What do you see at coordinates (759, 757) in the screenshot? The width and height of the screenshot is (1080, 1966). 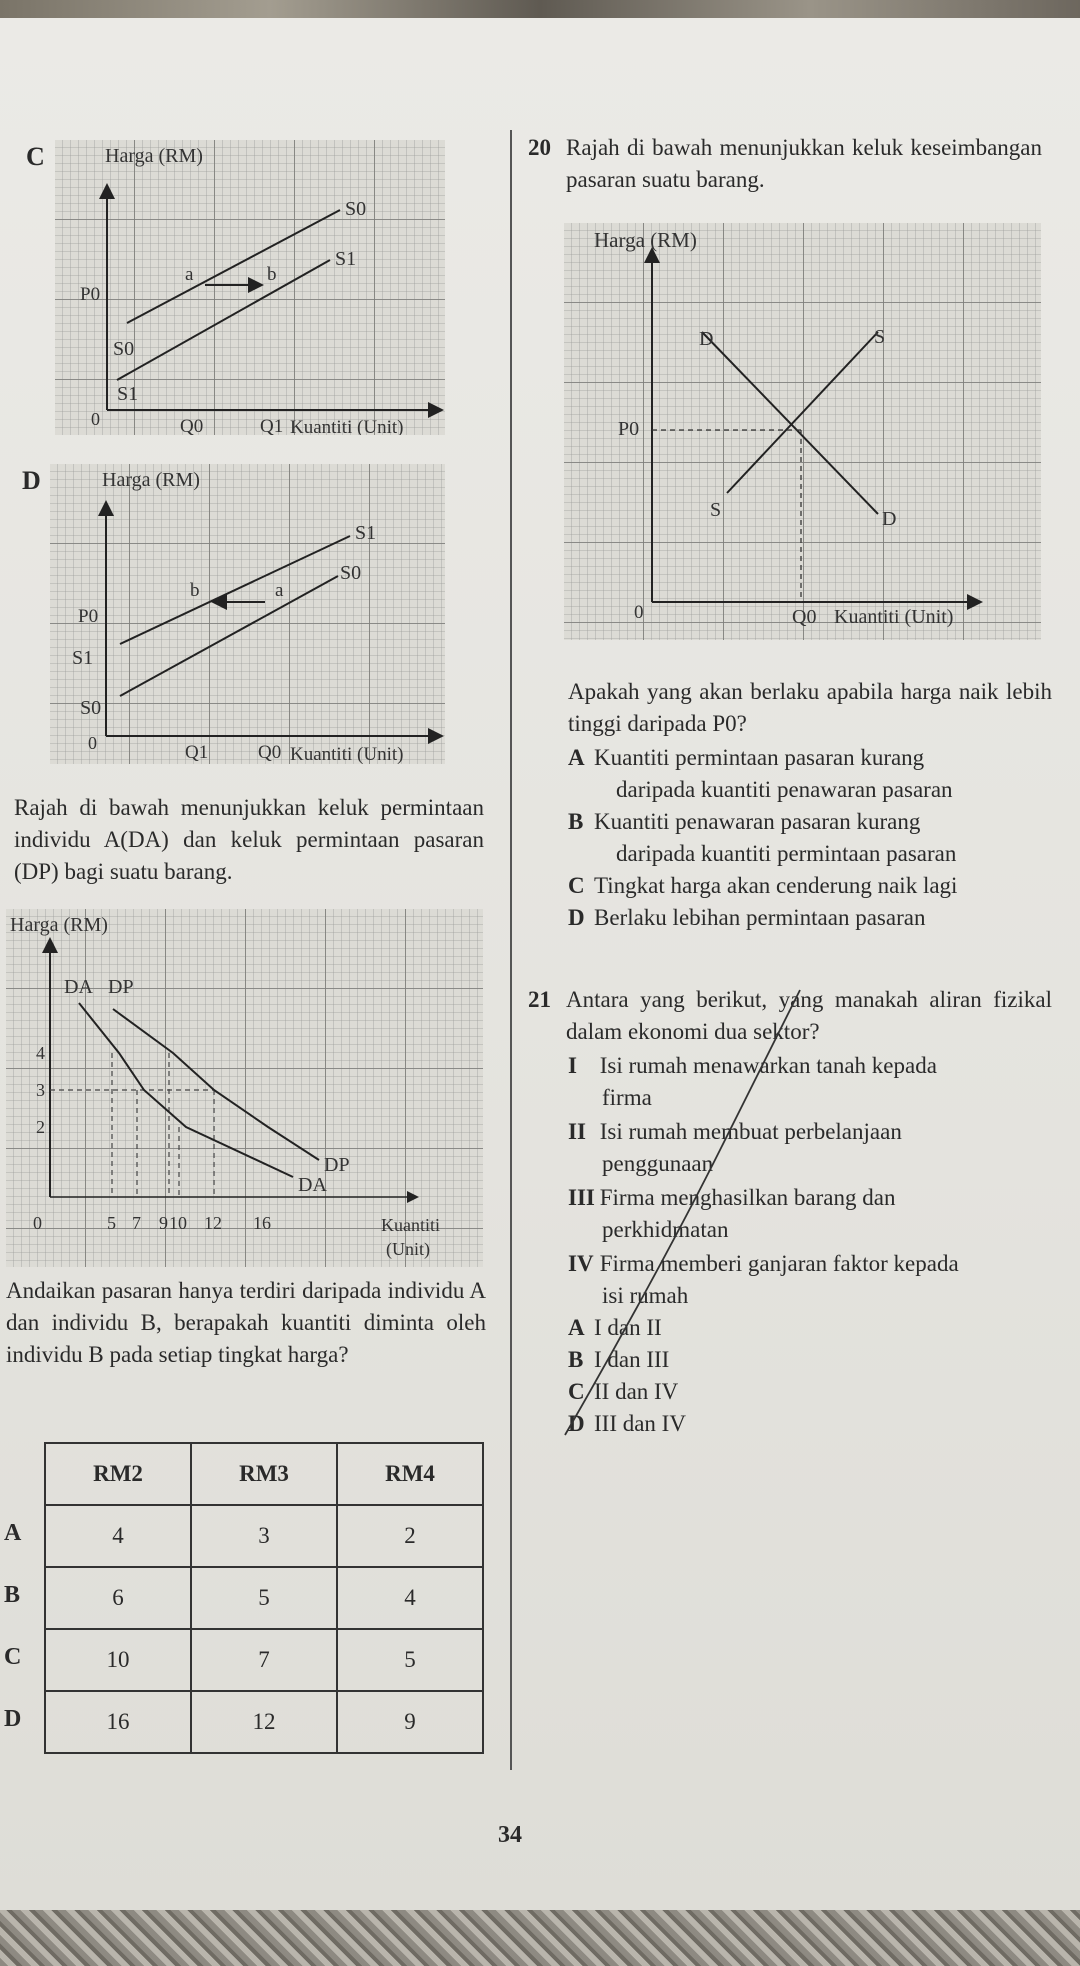 I see `option-text: Kuantiti permintaan pasaran kurang` at bounding box center [759, 757].